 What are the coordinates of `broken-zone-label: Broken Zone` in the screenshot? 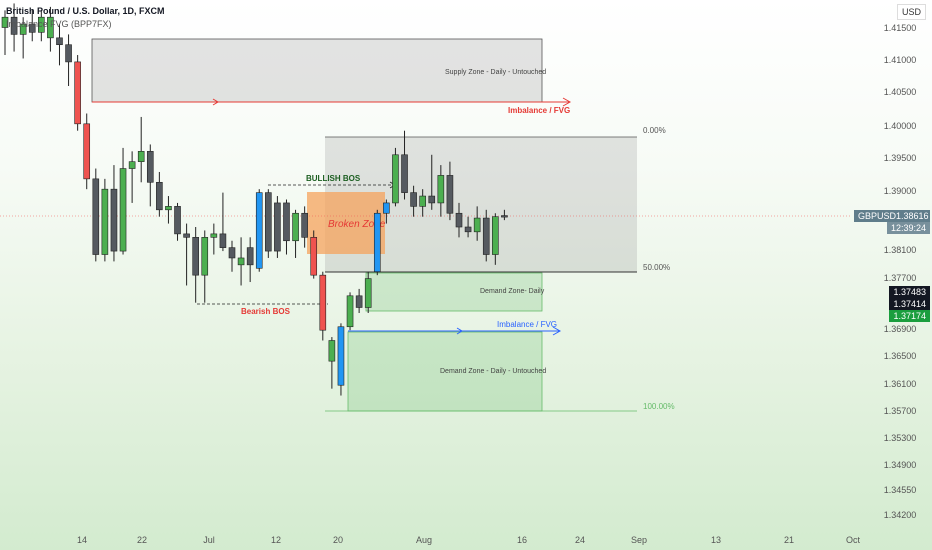 It's located at (357, 224).